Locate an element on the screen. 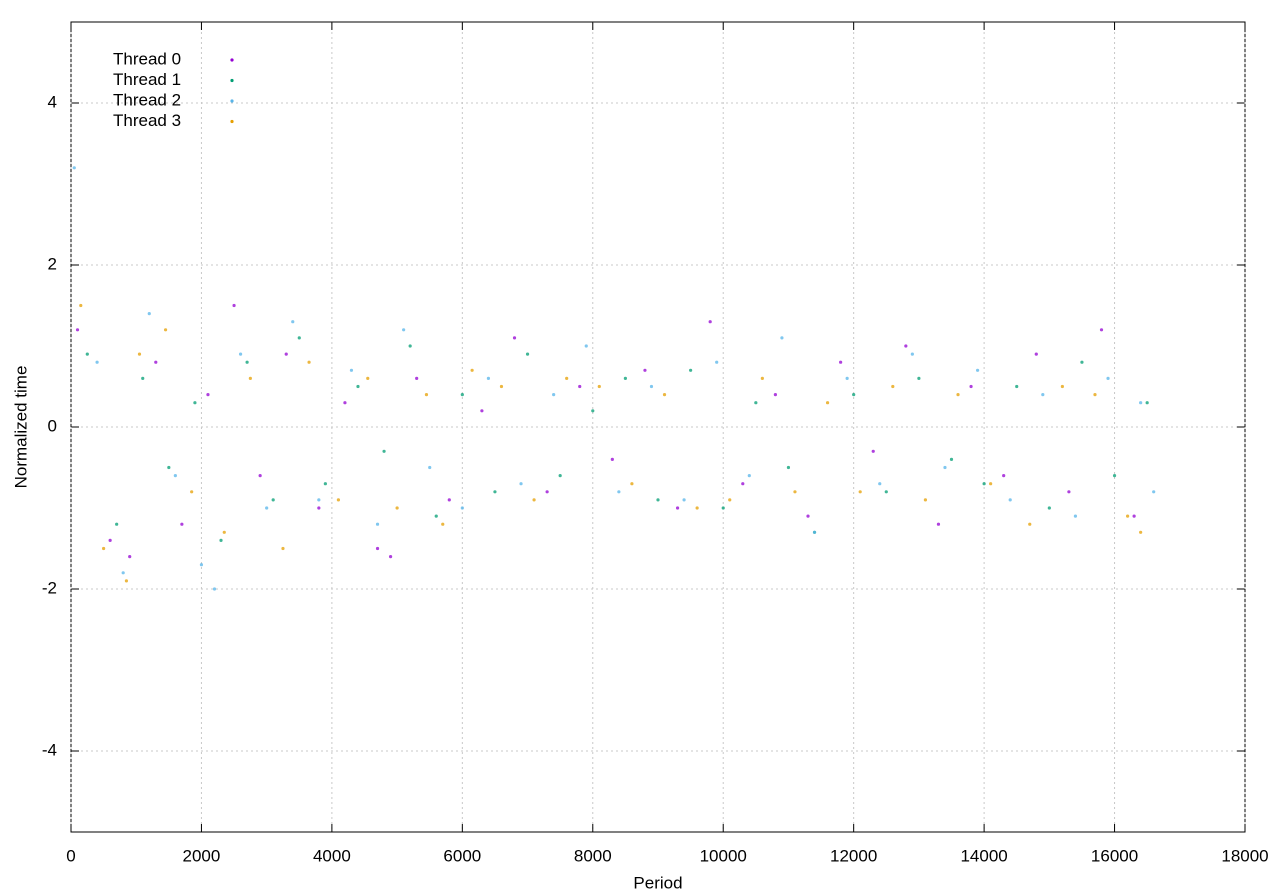 The image size is (1280, 896). y-axis-label: Normalized time is located at coordinates (20, 427).